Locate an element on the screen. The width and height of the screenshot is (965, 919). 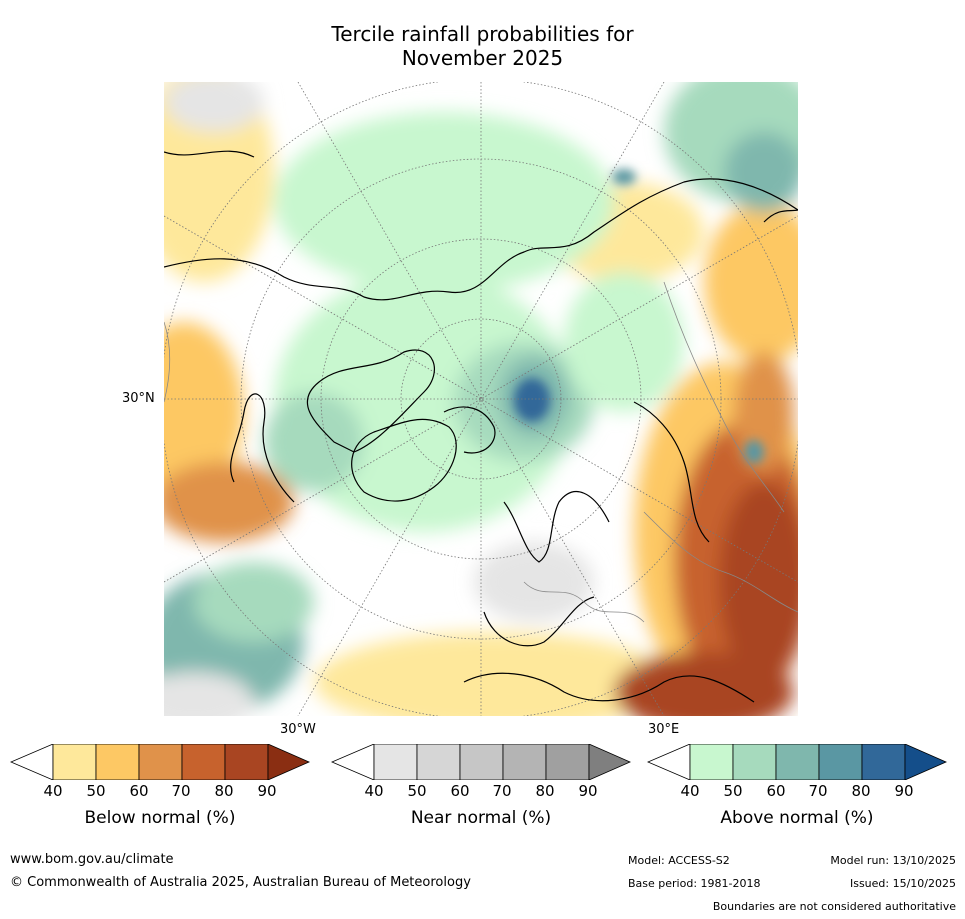
chart-title-line2: November 2025 is located at coordinates (482, 58).